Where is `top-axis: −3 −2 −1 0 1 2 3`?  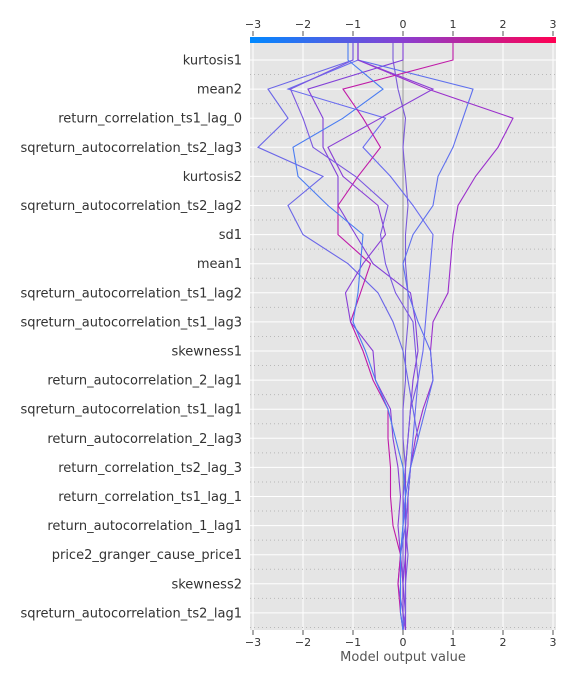
top-axis: −3 −2 −1 0 1 2 3 is located at coordinates (401, 27).